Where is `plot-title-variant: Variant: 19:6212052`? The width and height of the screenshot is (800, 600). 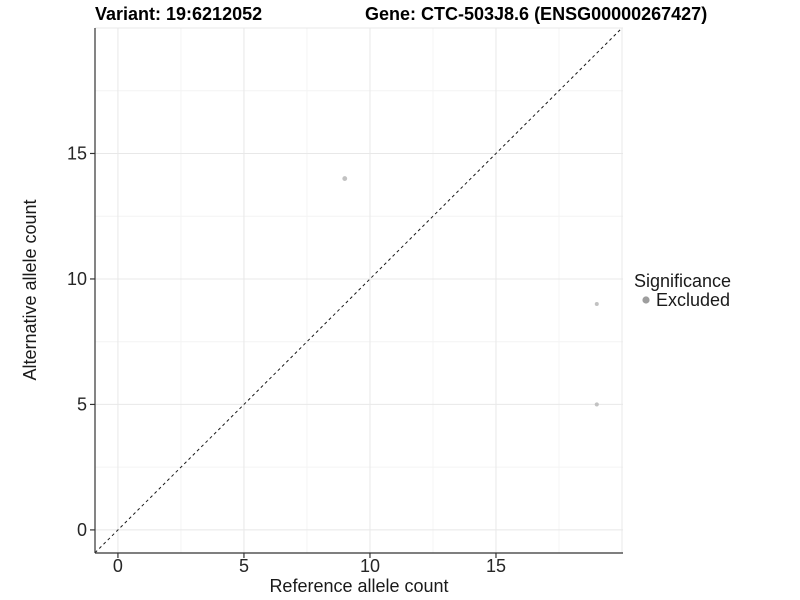
plot-title-variant: Variant: 19:6212052 is located at coordinates (178, 14).